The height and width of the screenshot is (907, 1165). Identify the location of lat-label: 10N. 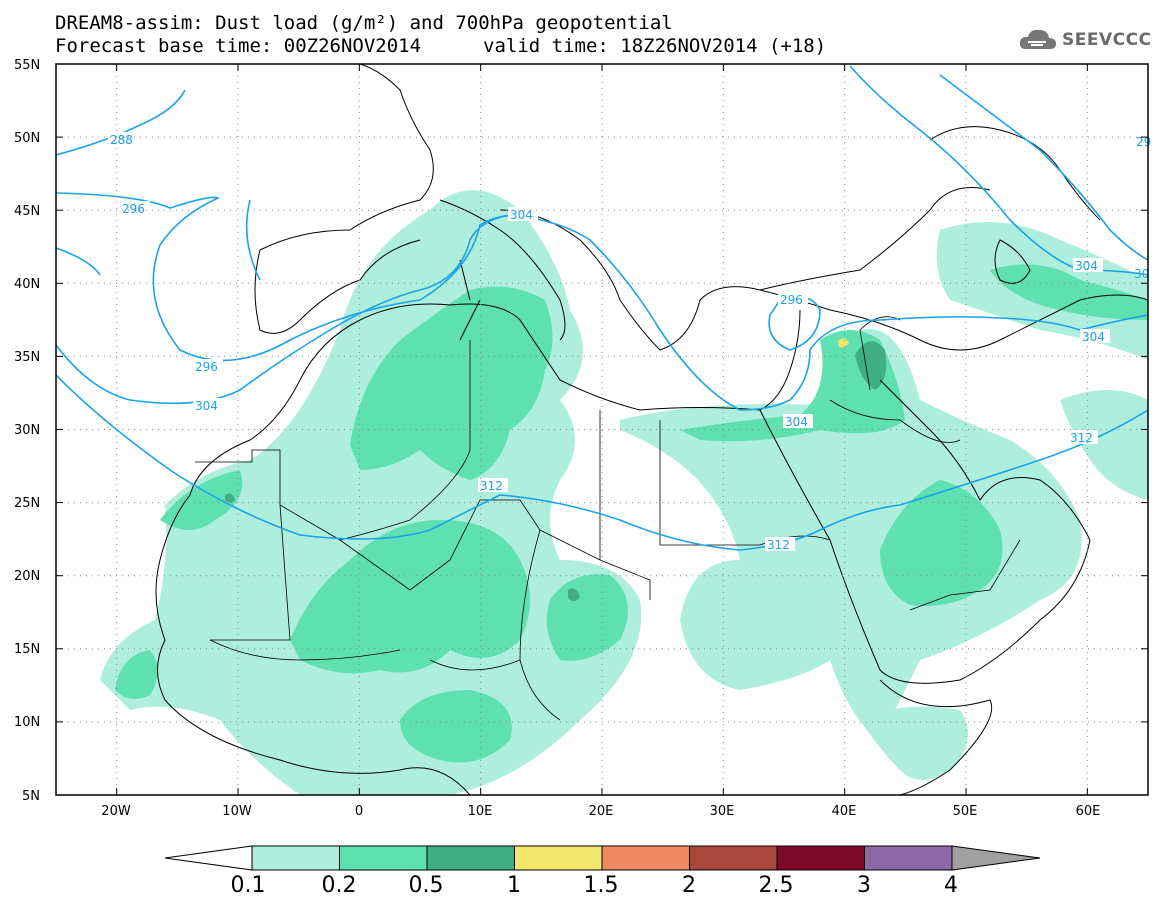
(27, 722).